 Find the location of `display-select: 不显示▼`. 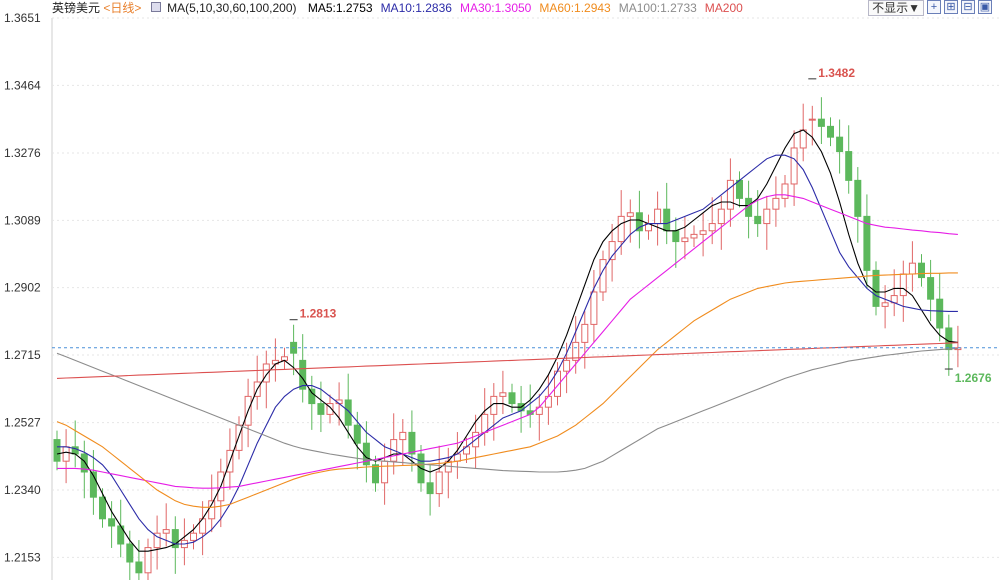

display-select: 不显示▼ is located at coordinates (896, 8).